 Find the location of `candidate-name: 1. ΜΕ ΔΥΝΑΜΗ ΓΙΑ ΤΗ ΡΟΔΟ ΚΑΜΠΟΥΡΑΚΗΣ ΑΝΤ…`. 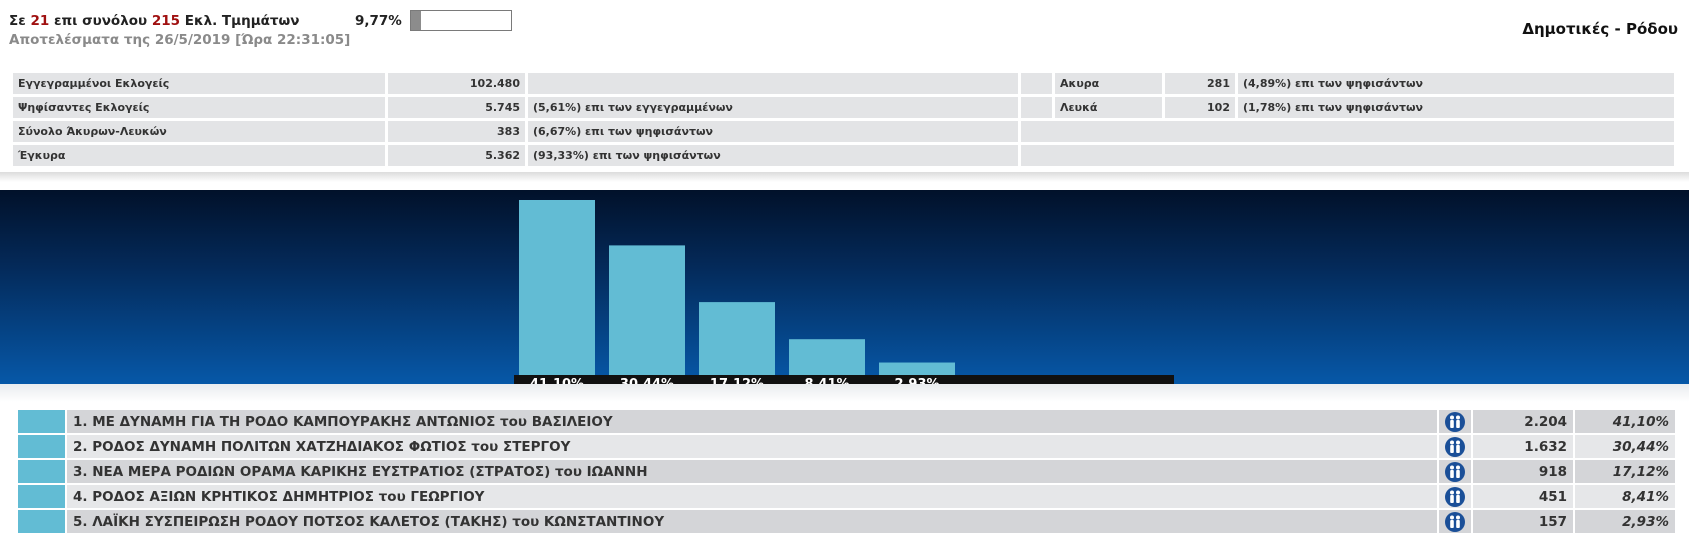

candidate-name: 1. ΜΕ ΔΥΝΑΜΗ ΓΙΑ ΤΗ ΡΟΔΟ ΚΑΜΠΟΥΡΑΚΗΣ ΑΝΤ… is located at coordinates (752, 421).